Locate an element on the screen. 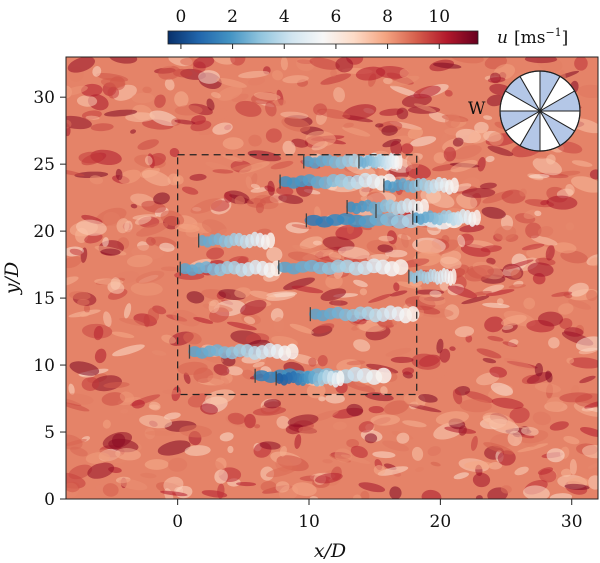  y-tick-label: 20 is located at coordinates (44, 232).